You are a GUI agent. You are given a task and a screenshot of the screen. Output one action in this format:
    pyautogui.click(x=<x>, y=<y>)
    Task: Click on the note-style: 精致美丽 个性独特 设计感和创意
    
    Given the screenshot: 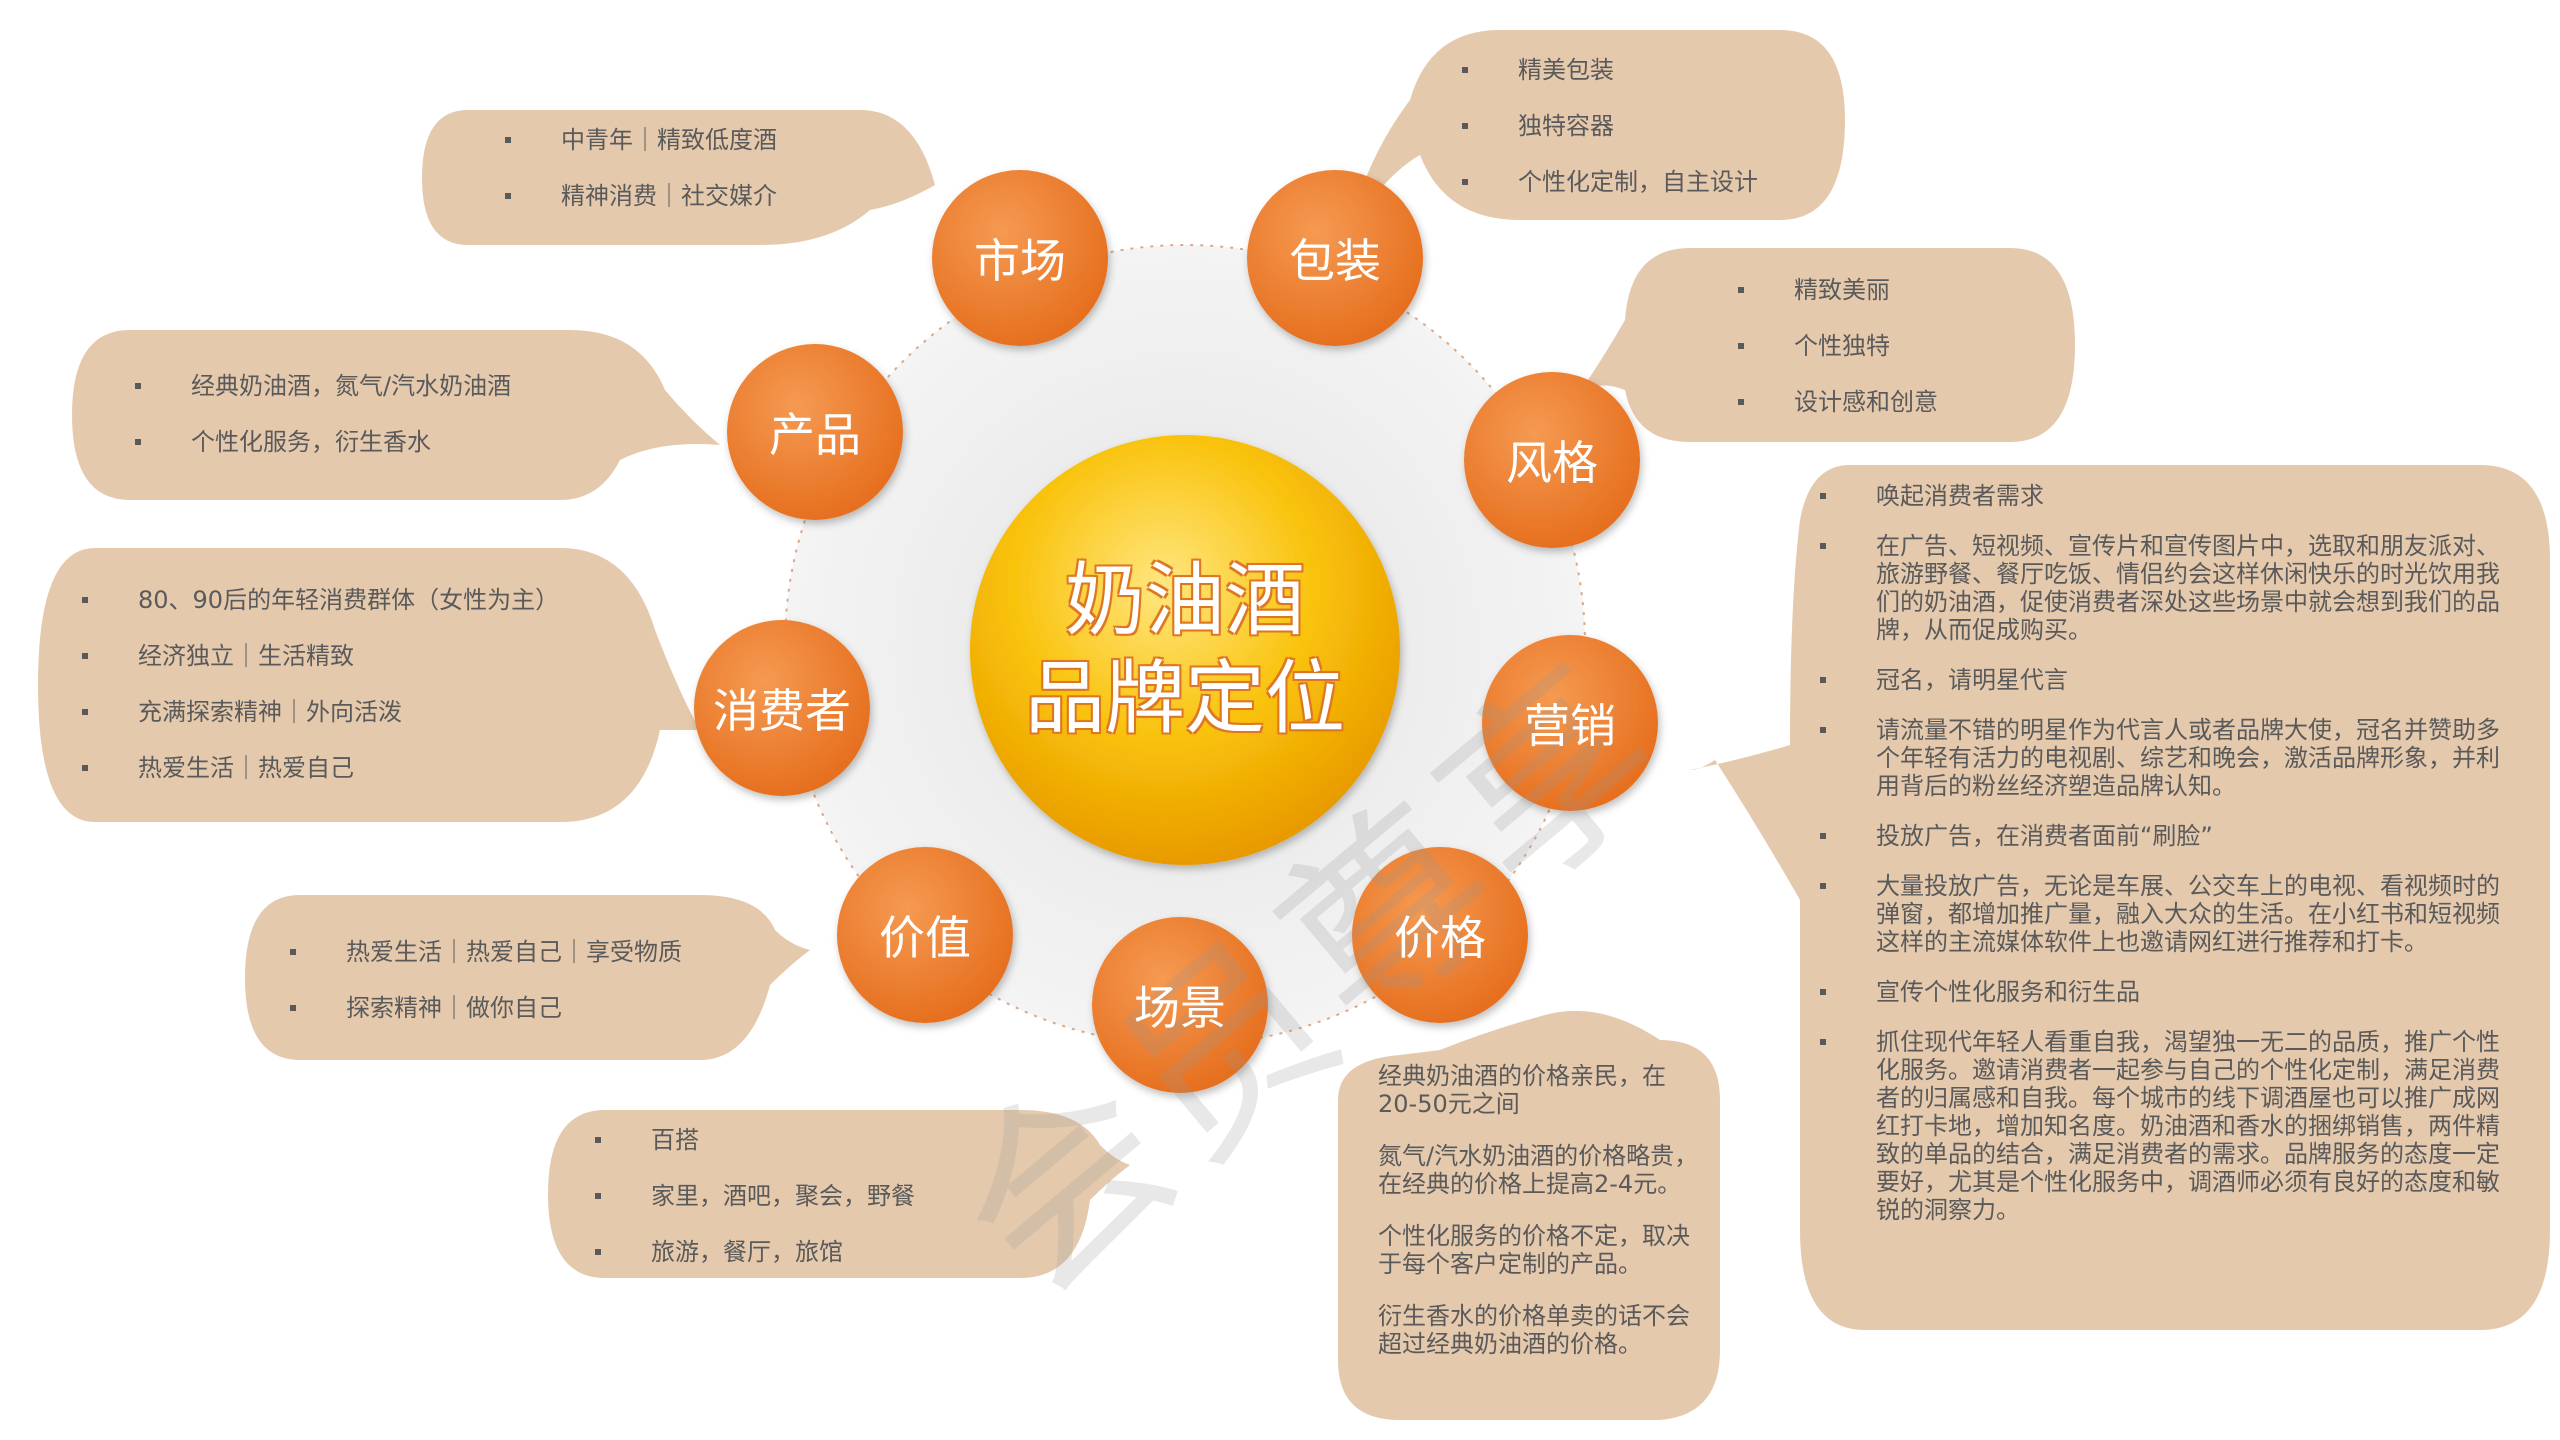 What is the action you would take?
    pyautogui.click(x=1838, y=346)
    